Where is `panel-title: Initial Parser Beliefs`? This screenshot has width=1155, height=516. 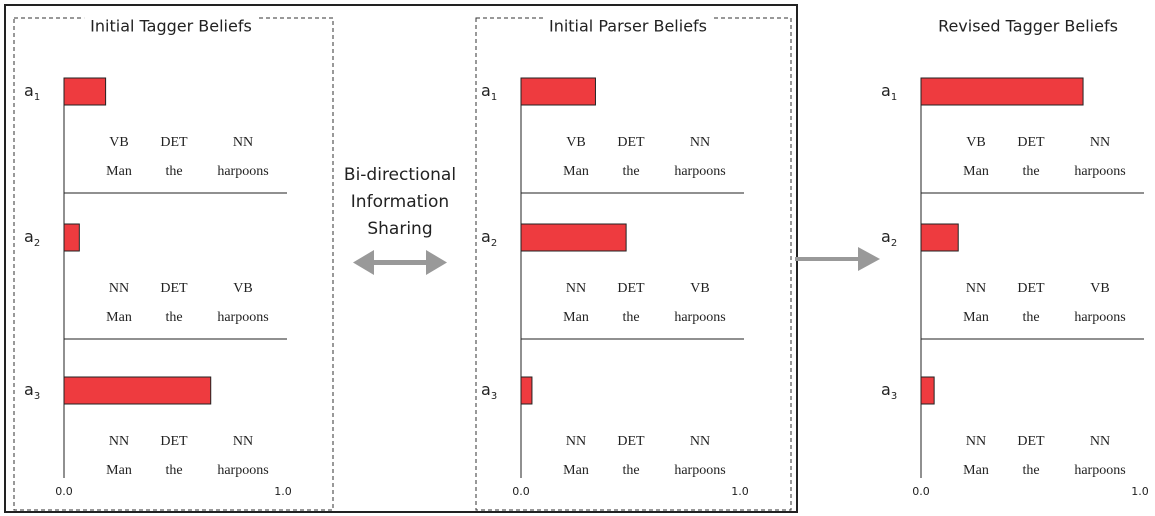 panel-title: Initial Parser Beliefs is located at coordinates (628, 26).